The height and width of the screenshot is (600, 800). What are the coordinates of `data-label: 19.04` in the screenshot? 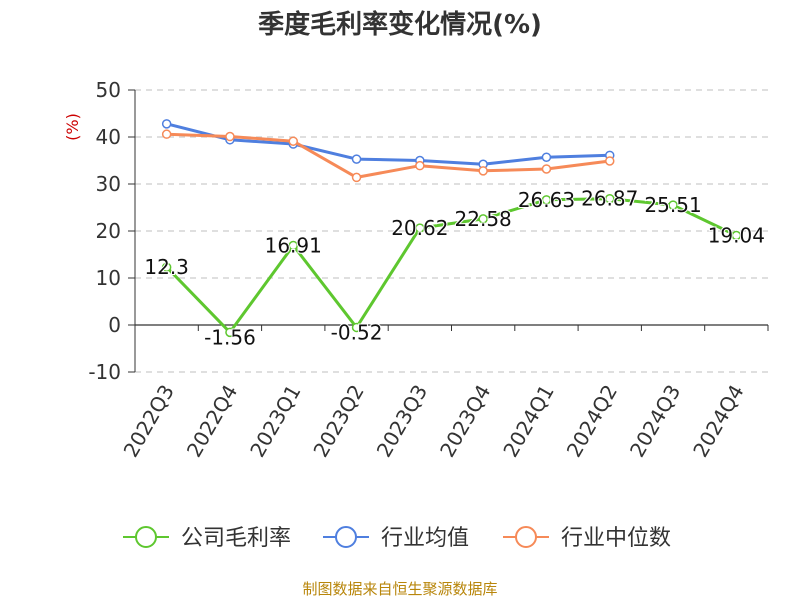 It's located at (736, 236).